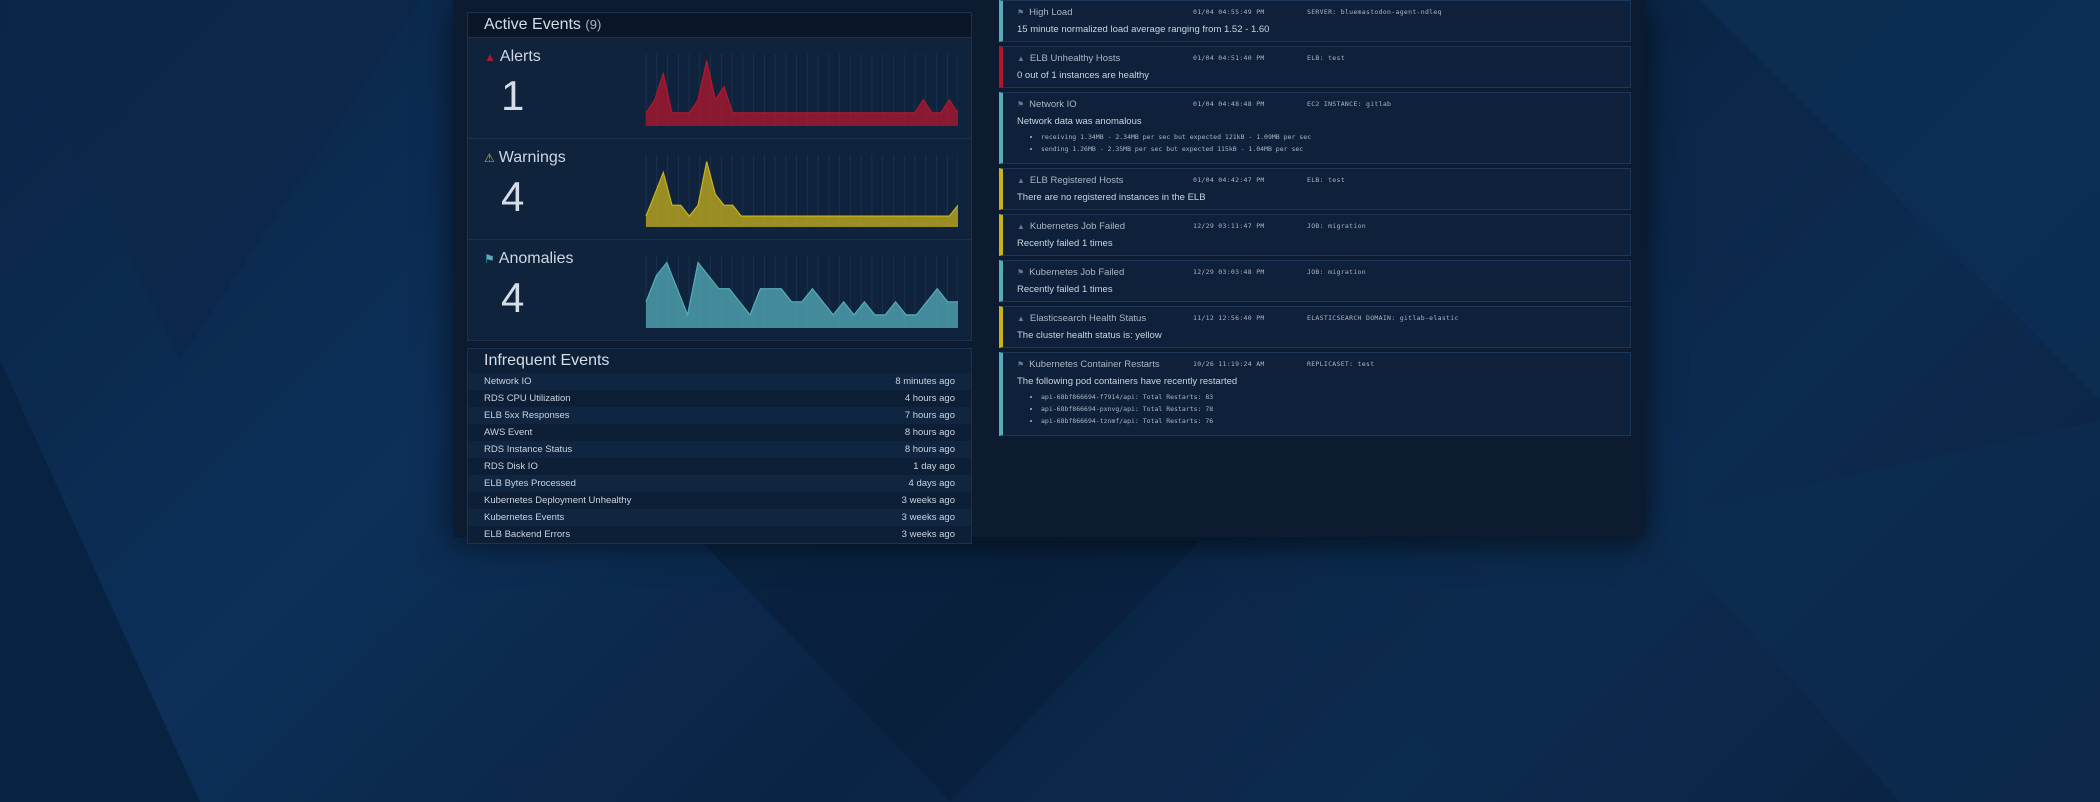 The height and width of the screenshot is (802, 2100). I want to click on event-card-title: Network IO, so click(1053, 104).